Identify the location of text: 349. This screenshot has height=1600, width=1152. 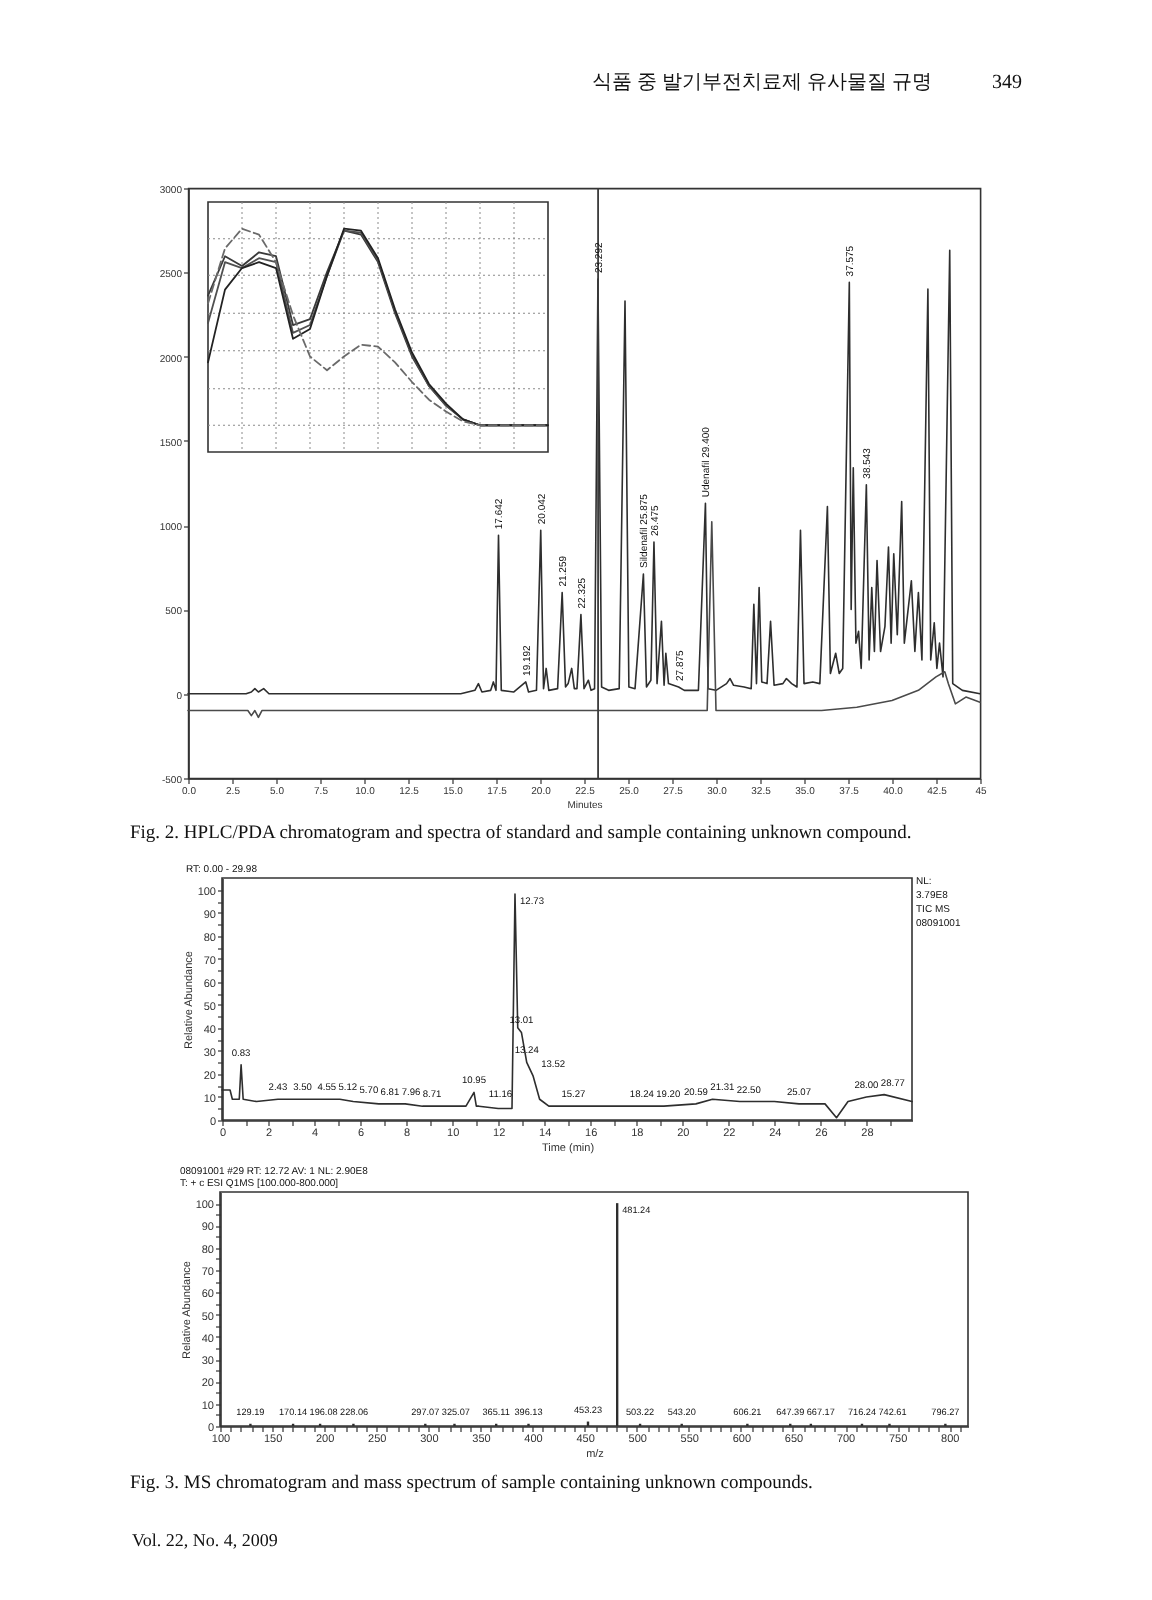
(1007, 83).